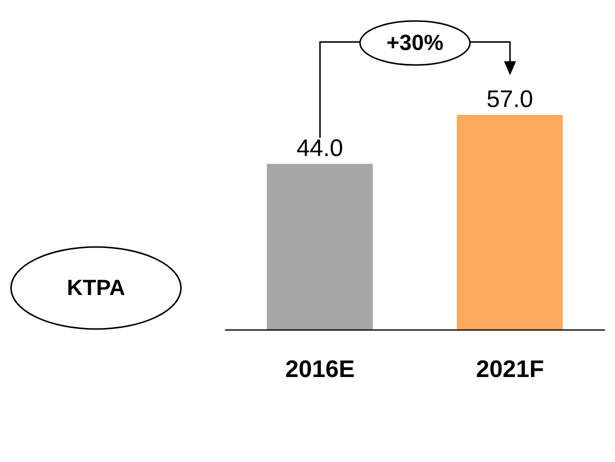 Image resolution: width=615 pixels, height=462 pixels. I want to click on x-tick-label: 2016E, so click(320, 370).